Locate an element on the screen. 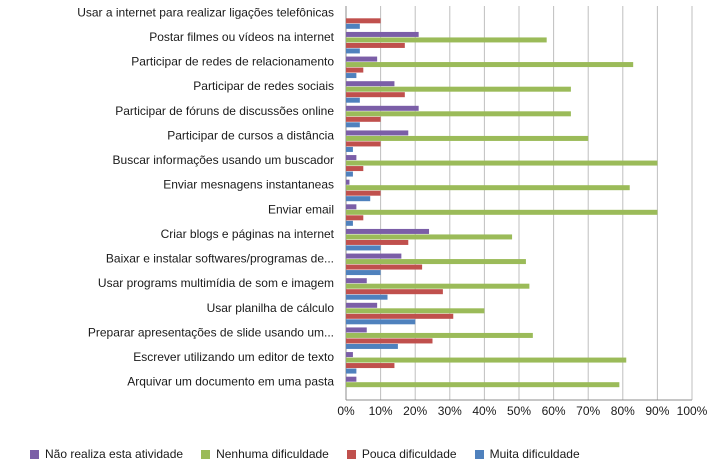  category-label: Escrever utilizando um editor de texto is located at coordinates (233, 357).